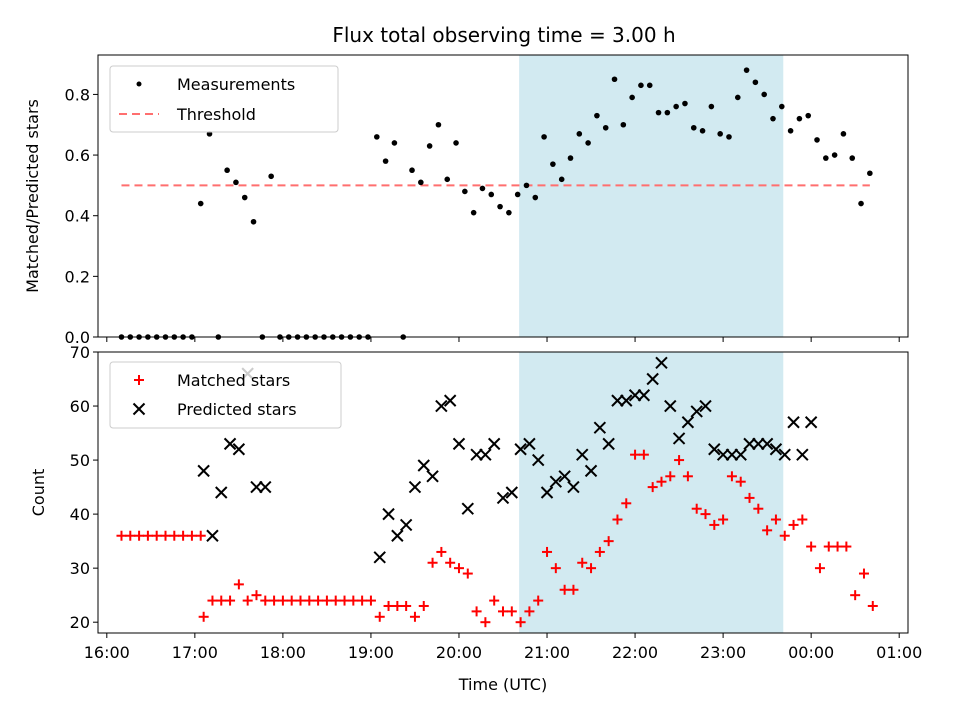  Describe the element at coordinates (225, 395) in the screenshot. I see `count-legend: Matched stars Predicted stars` at that location.